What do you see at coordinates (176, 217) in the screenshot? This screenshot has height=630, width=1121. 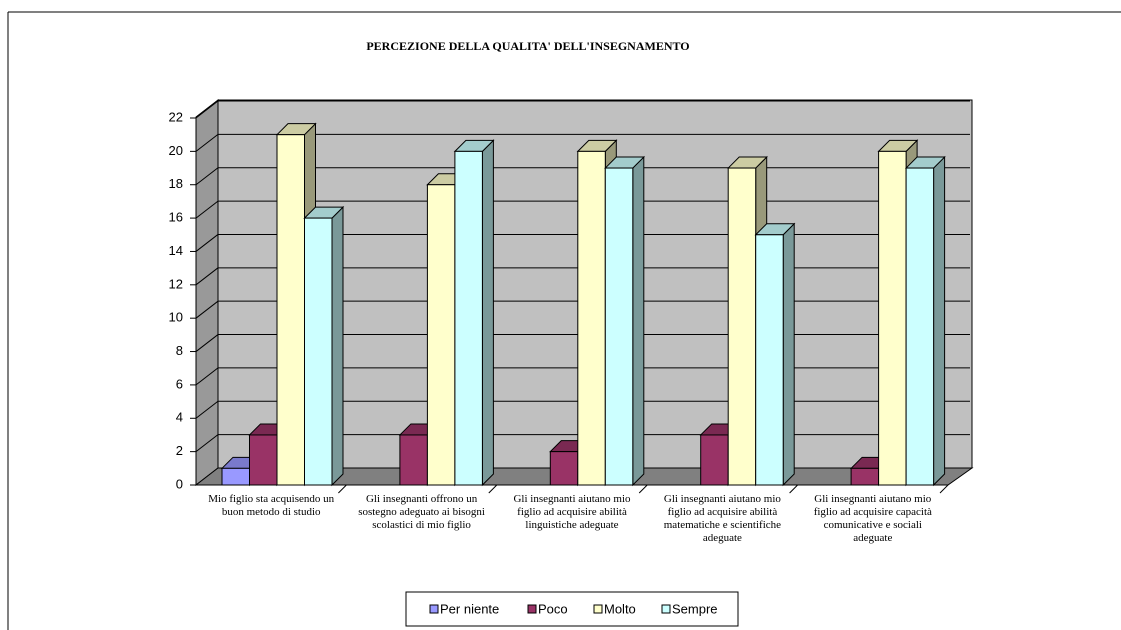 I see `y-tick-label: 16` at bounding box center [176, 217].